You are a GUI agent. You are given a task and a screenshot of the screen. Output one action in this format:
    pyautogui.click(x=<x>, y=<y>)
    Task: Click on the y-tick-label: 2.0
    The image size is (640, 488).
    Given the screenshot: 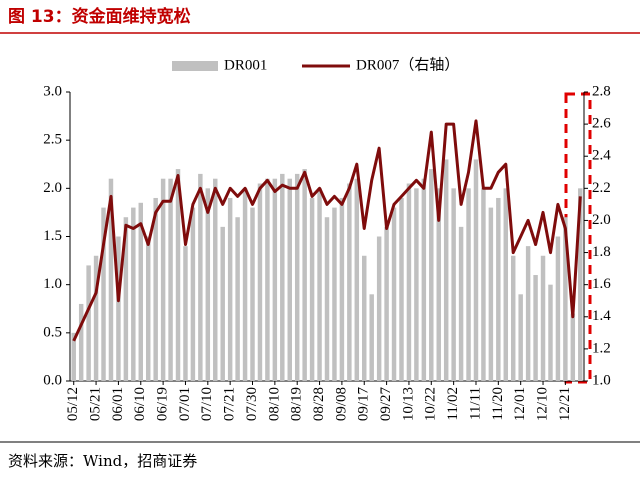 What is the action you would take?
    pyautogui.click(x=52, y=188)
    